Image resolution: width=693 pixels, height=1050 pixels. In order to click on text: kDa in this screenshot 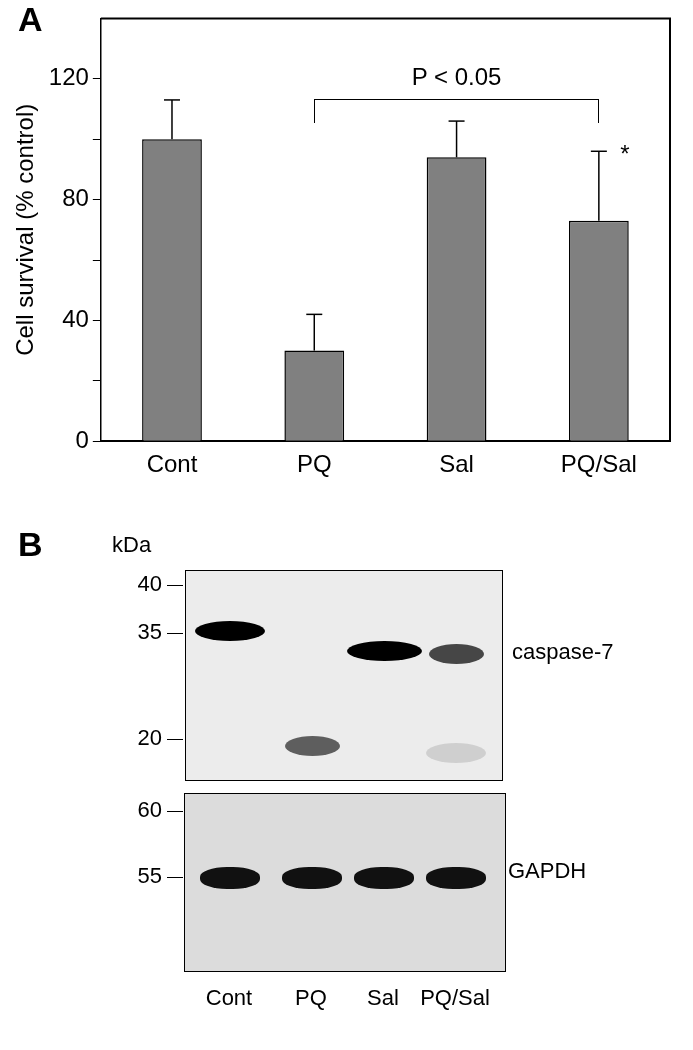, I will do `click(132, 545)`.